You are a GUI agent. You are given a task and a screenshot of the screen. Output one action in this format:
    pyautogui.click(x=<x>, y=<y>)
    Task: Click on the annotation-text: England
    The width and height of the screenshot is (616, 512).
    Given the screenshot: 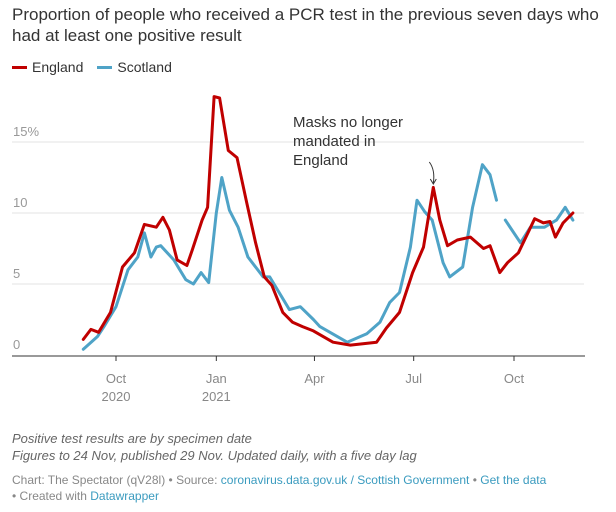 What is the action you would take?
    pyautogui.click(x=320, y=160)
    